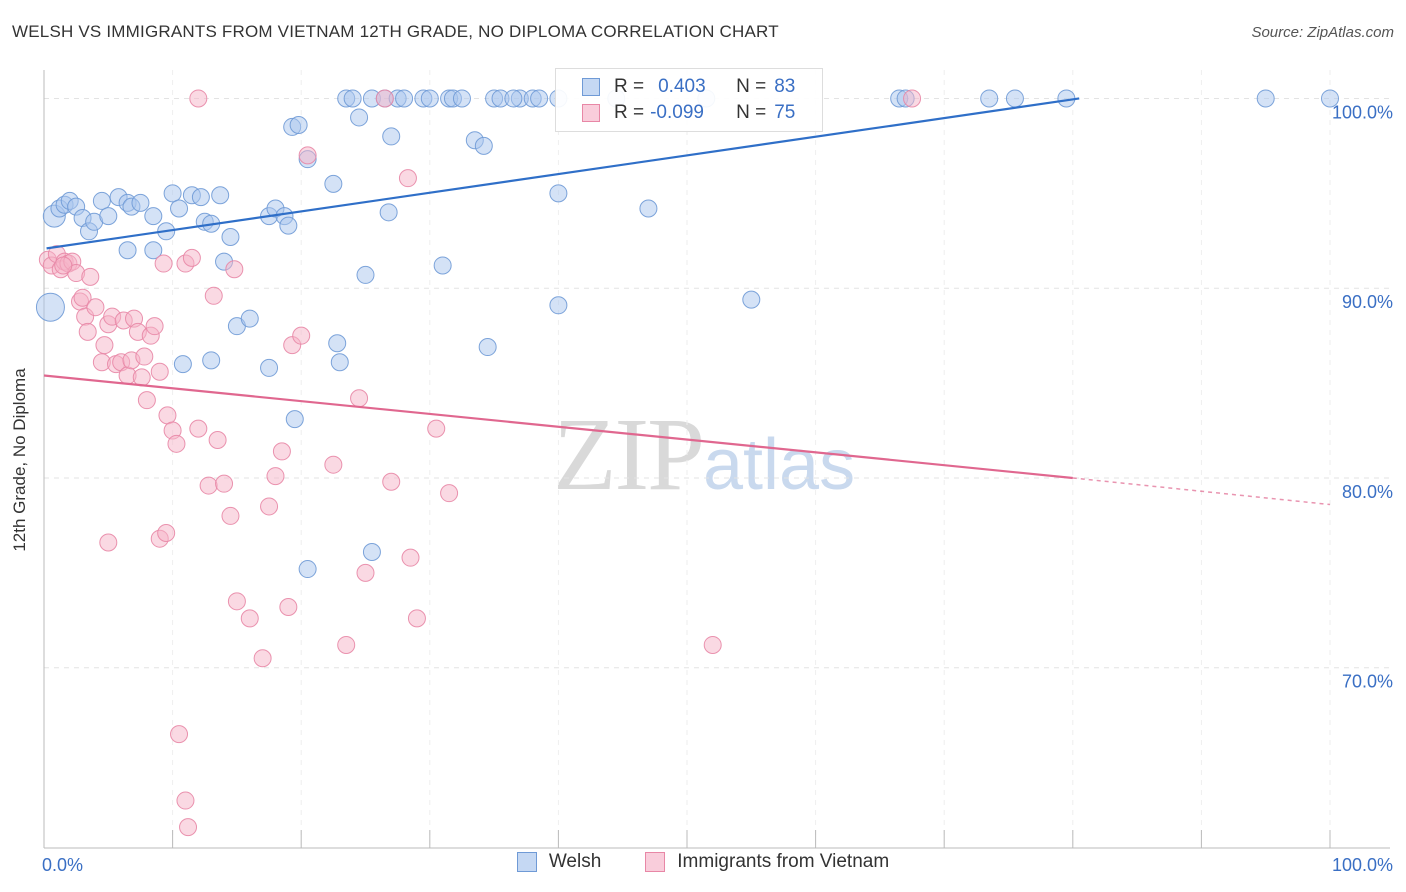  I want to click on legend-row-vietnam: R = -0.099 N = 75, so click(675, 113).